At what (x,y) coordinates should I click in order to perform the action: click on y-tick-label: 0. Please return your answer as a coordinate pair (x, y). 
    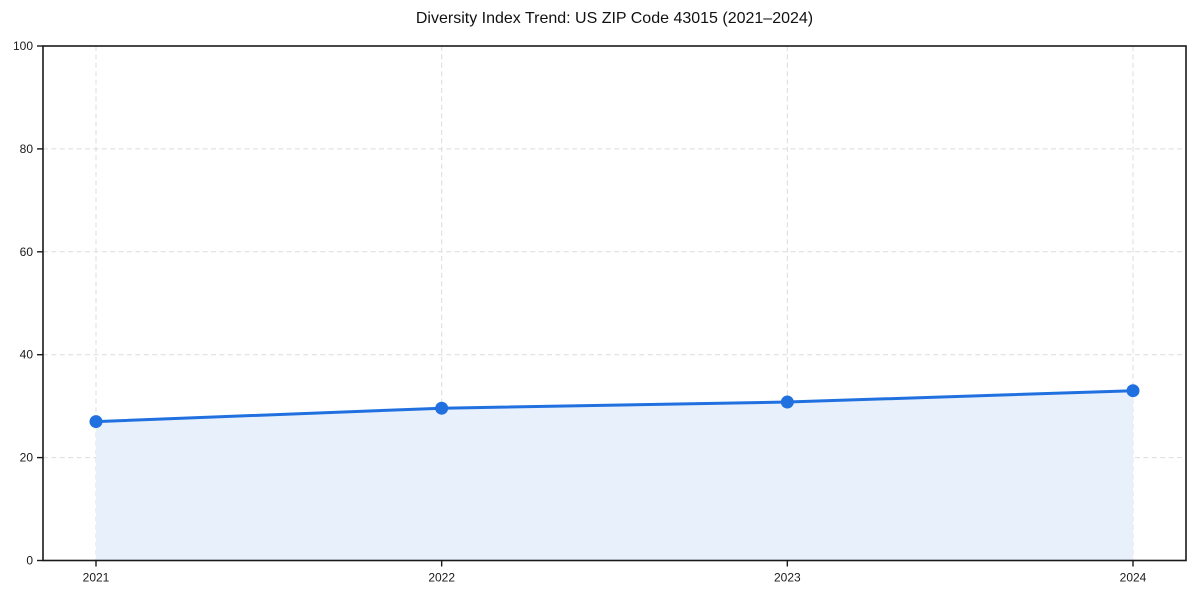
    Looking at the image, I should click on (29, 561).